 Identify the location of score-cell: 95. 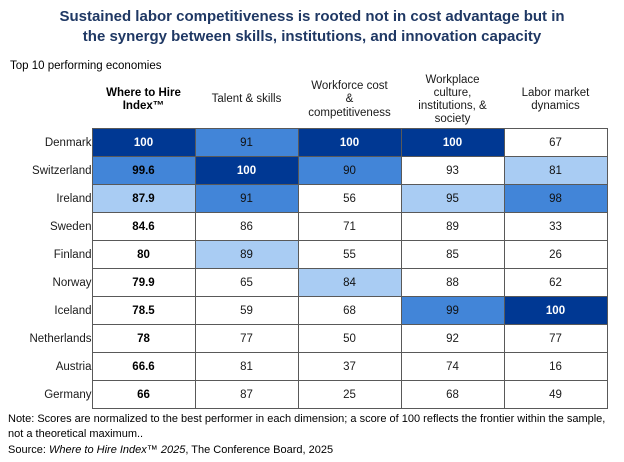
(452, 198).